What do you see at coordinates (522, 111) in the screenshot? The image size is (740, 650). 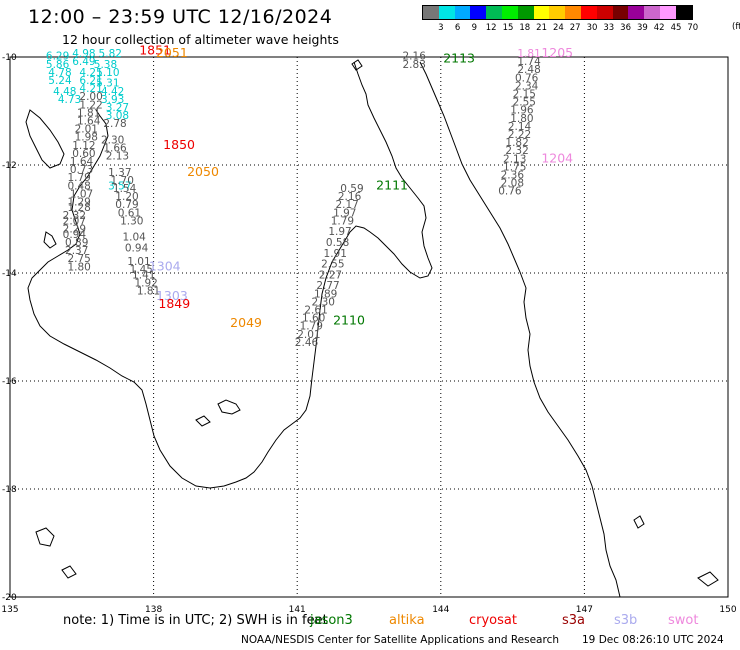 I see `wave-height-value: 1.96` at bounding box center [522, 111].